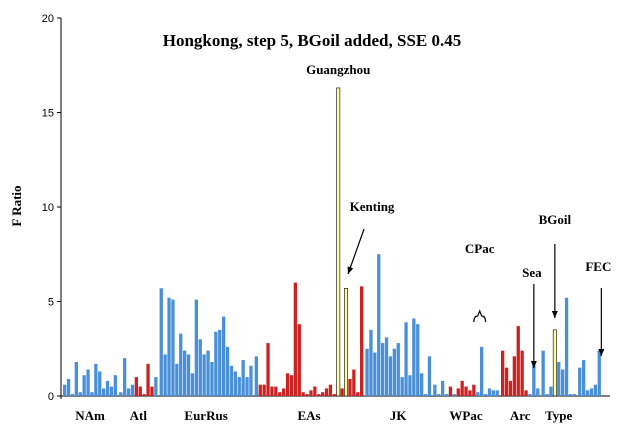 The width and height of the screenshot is (628, 429). I want to click on group-label-arc: Arc, so click(520, 415).